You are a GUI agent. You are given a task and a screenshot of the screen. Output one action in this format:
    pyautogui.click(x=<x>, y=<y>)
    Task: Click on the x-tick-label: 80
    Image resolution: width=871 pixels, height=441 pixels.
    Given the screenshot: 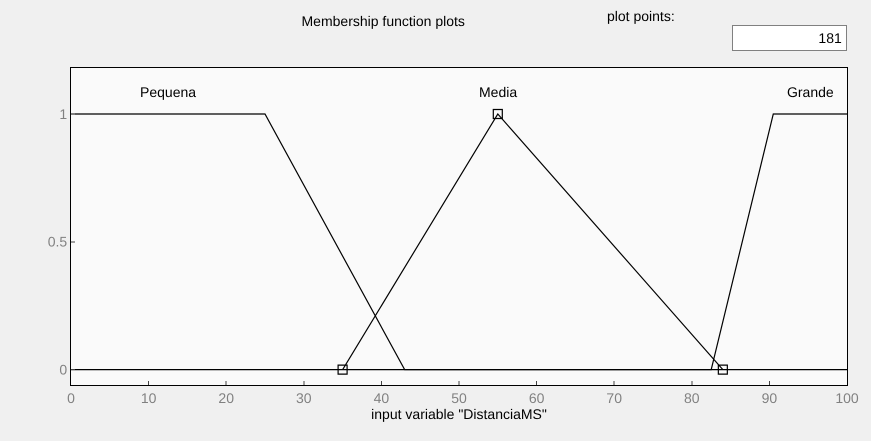 What is the action you would take?
    pyautogui.click(x=692, y=398)
    